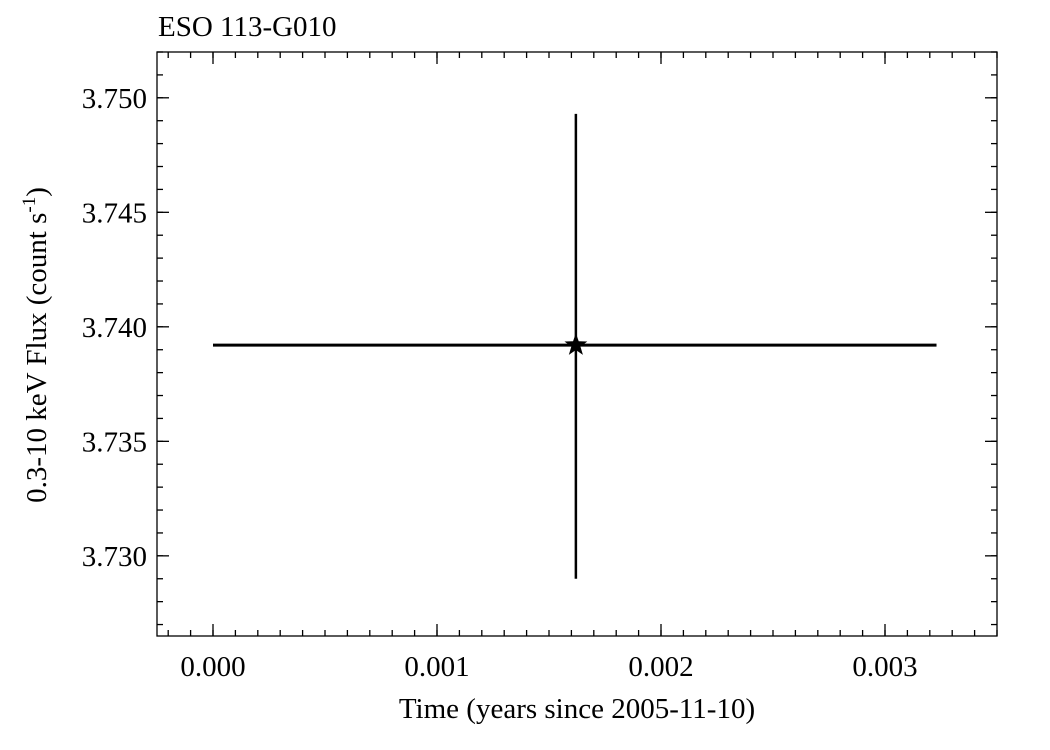 This screenshot has width=1050, height=750. What do you see at coordinates (577, 709) in the screenshot?
I see `x-axis-label: Time (years since 2005-11-10)` at bounding box center [577, 709].